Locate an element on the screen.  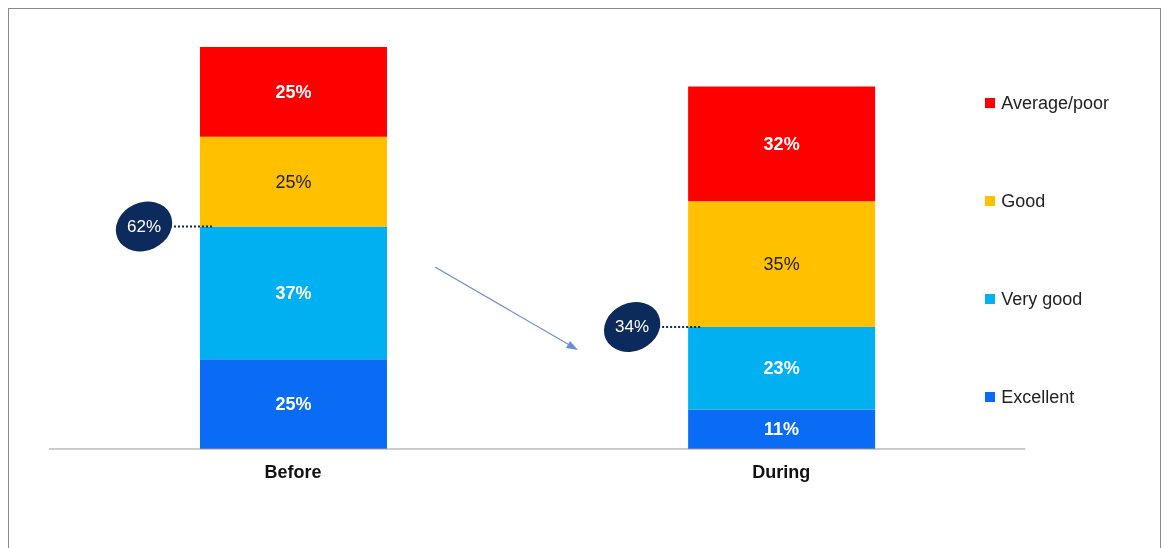
legend-label: Good is located at coordinates (1023, 201).